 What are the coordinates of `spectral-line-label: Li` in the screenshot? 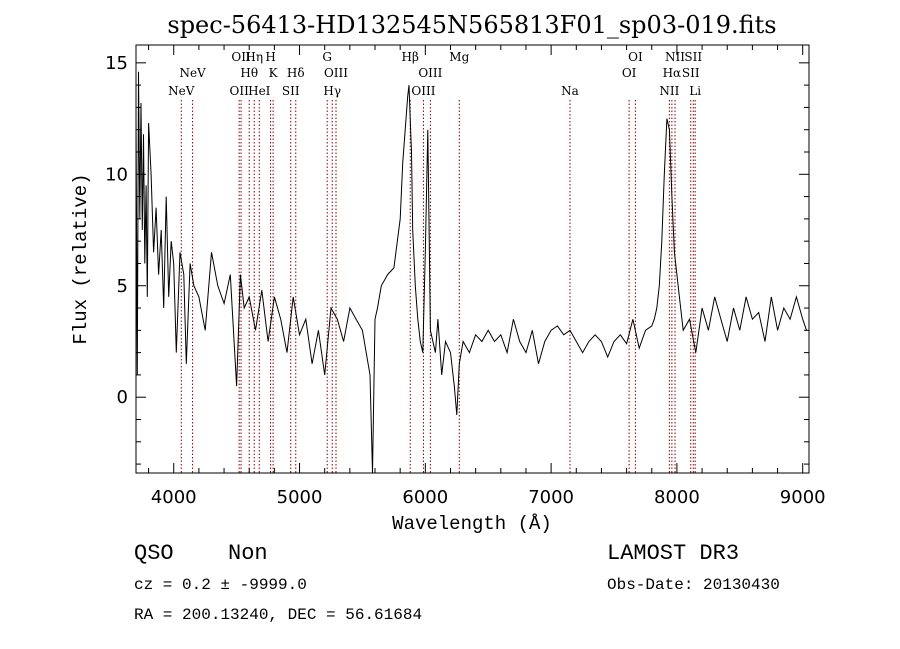 It's located at (695, 91).